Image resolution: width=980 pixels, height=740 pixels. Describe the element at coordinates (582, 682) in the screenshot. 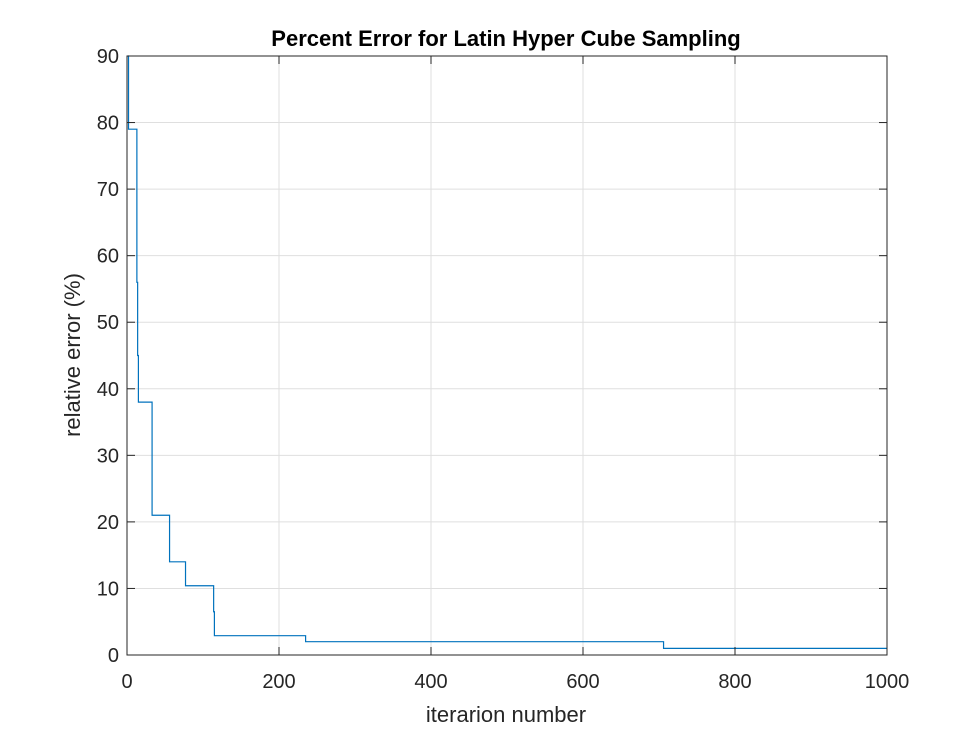

I see `x-tick-label: 600` at that location.